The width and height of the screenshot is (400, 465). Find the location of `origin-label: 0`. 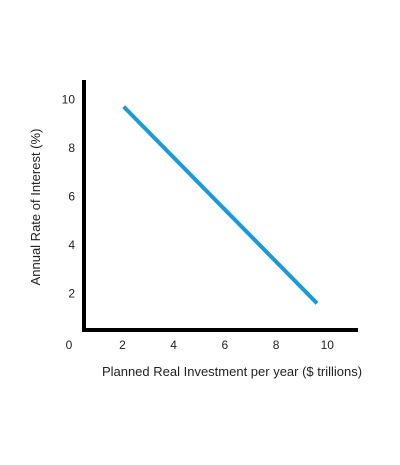

origin-label: 0 is located at coordinates (69, 345).